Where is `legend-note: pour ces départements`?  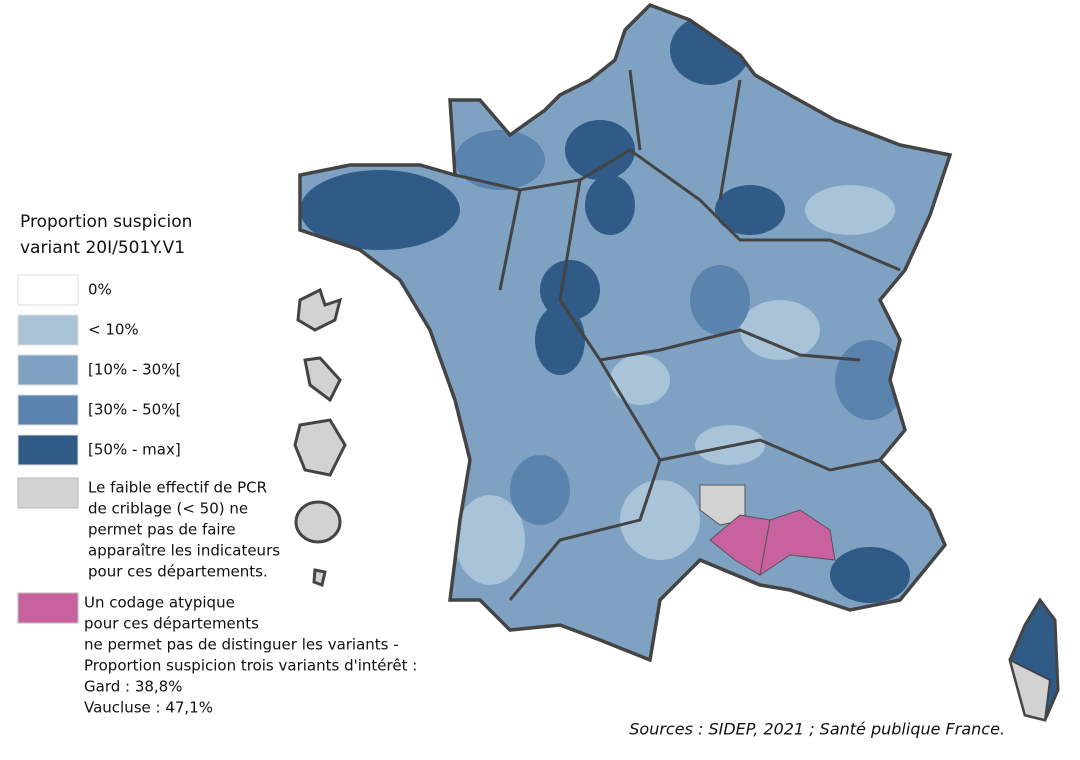
legend-note: pour ces départements is located at coordinates (171, 624).